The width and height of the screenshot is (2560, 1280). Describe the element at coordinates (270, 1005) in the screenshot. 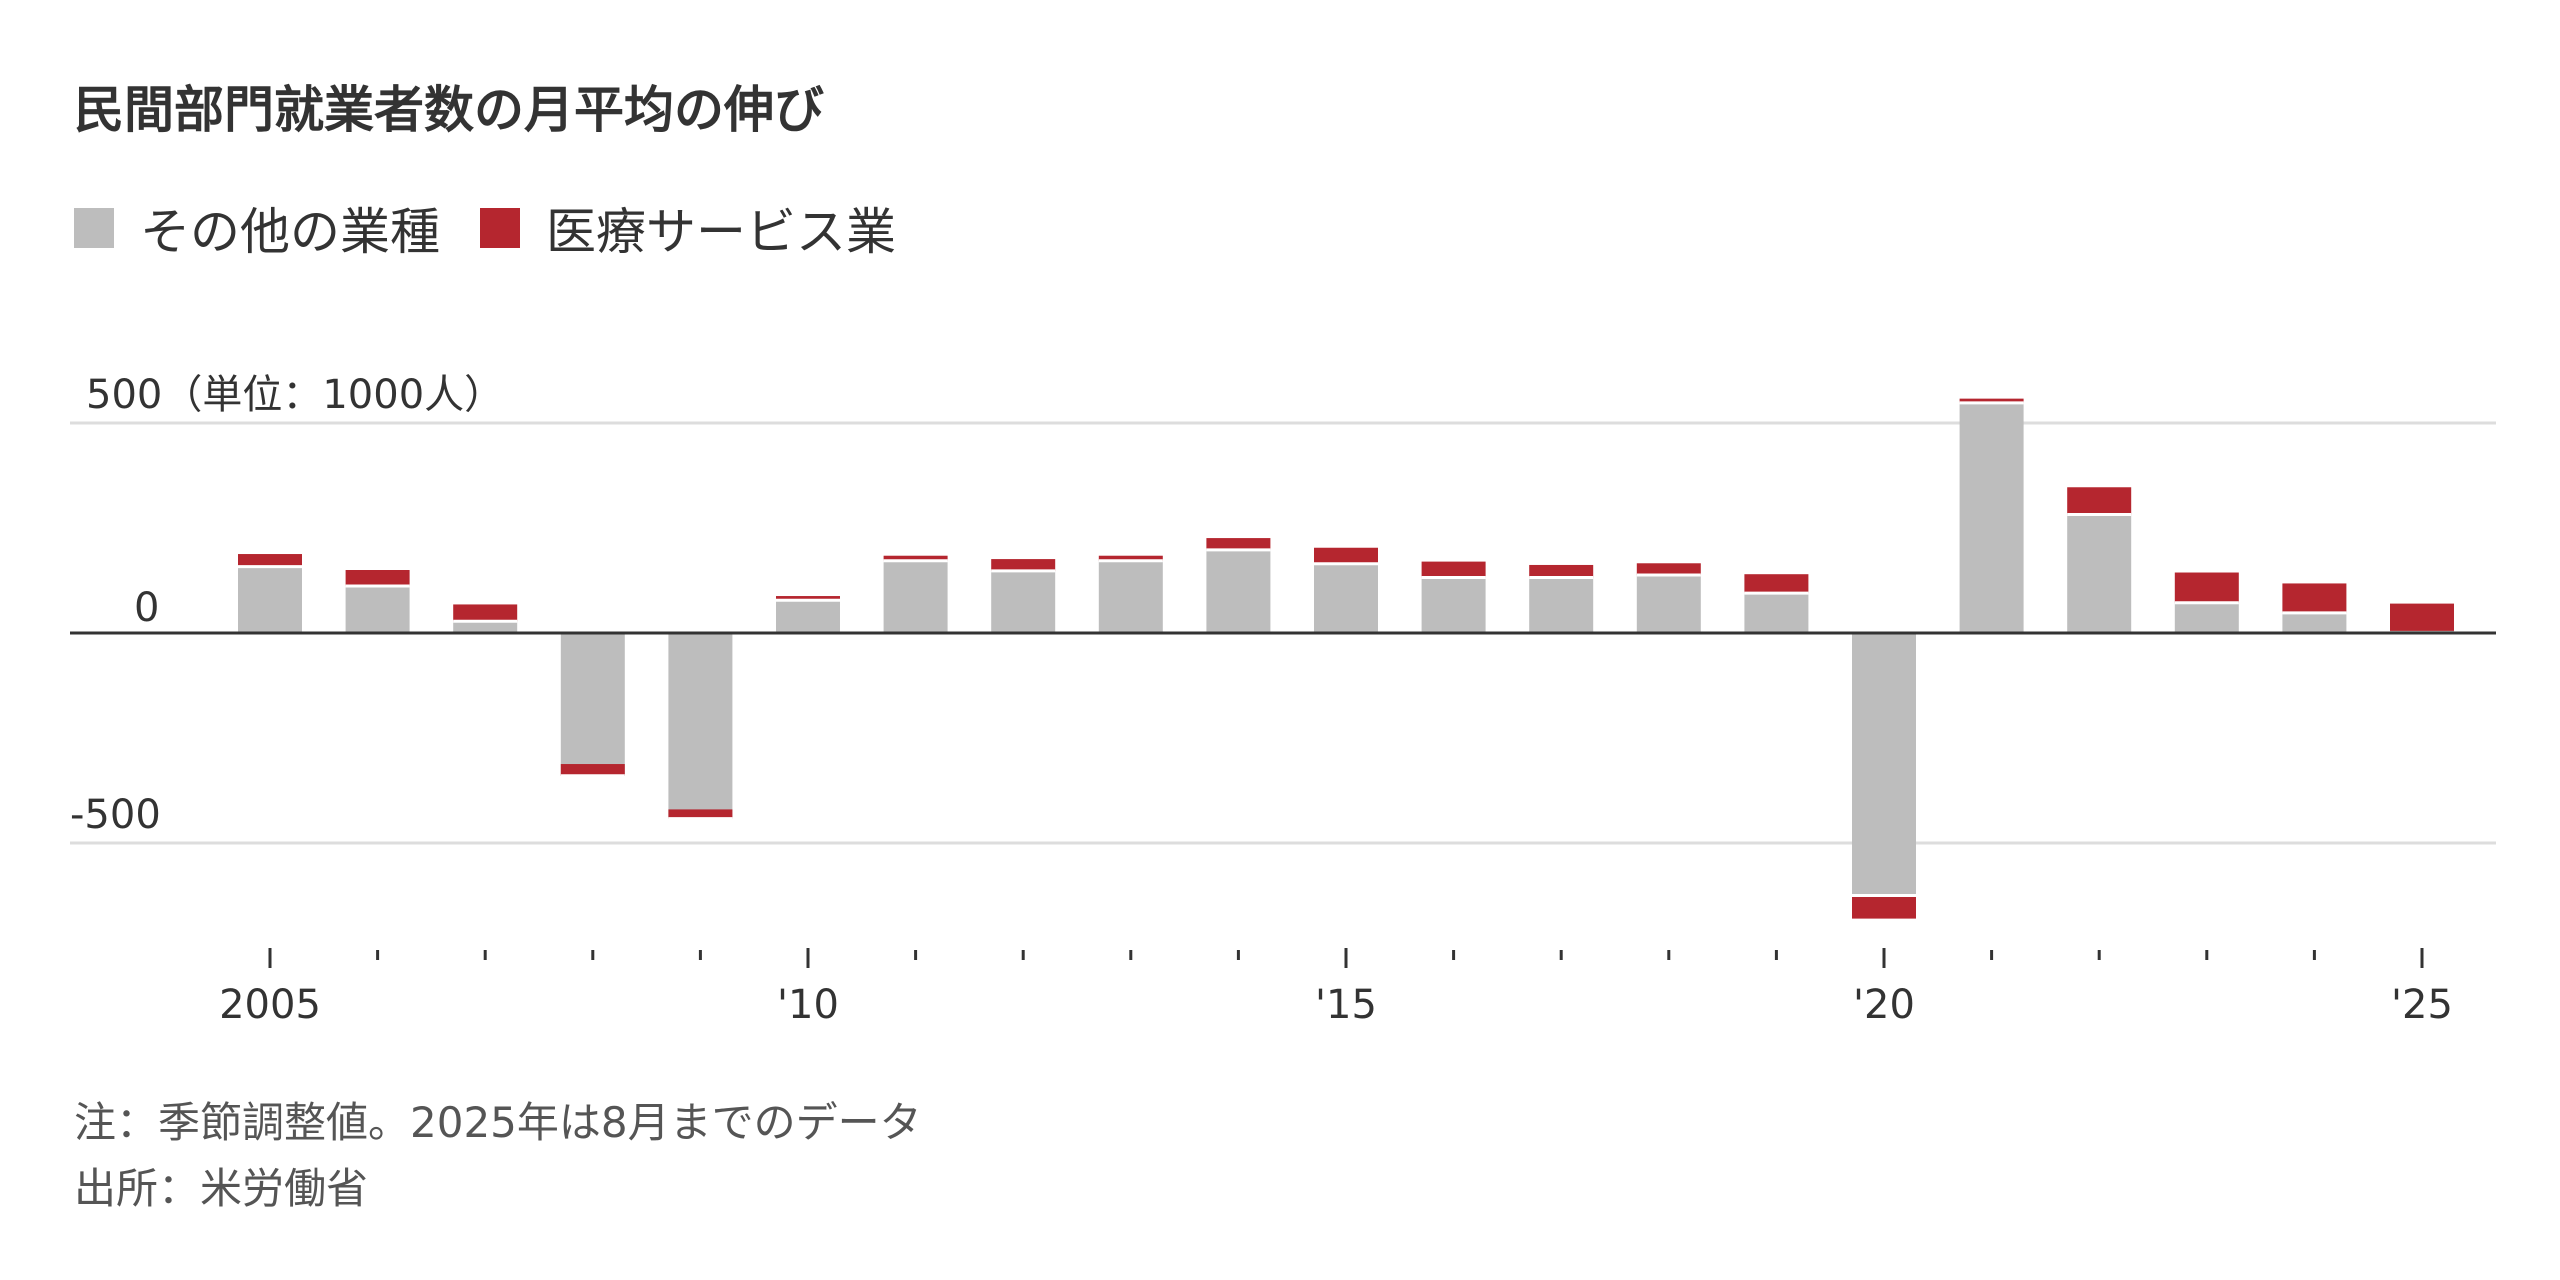

I see `x-tick-label: 2005` at that location.